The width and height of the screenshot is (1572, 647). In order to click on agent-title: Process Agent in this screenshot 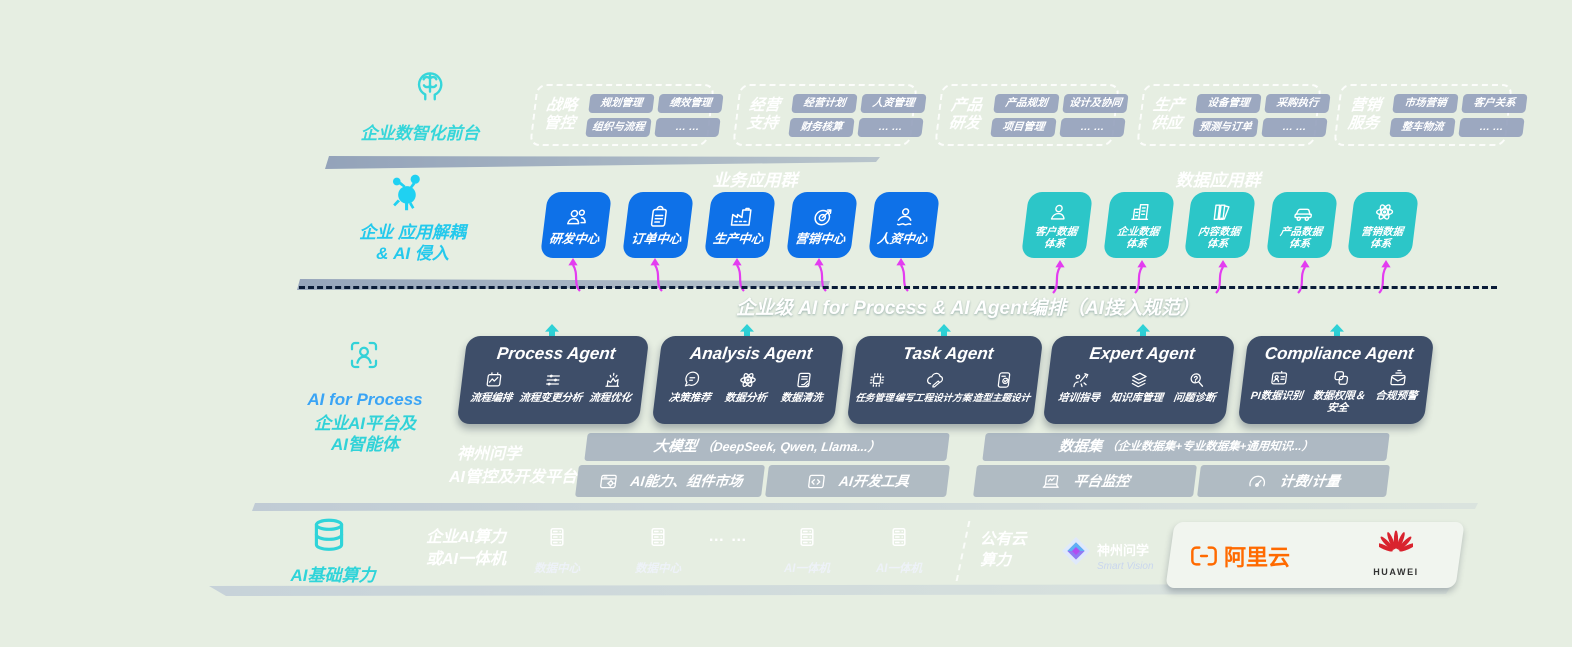, I will do `click(556, 353)`.